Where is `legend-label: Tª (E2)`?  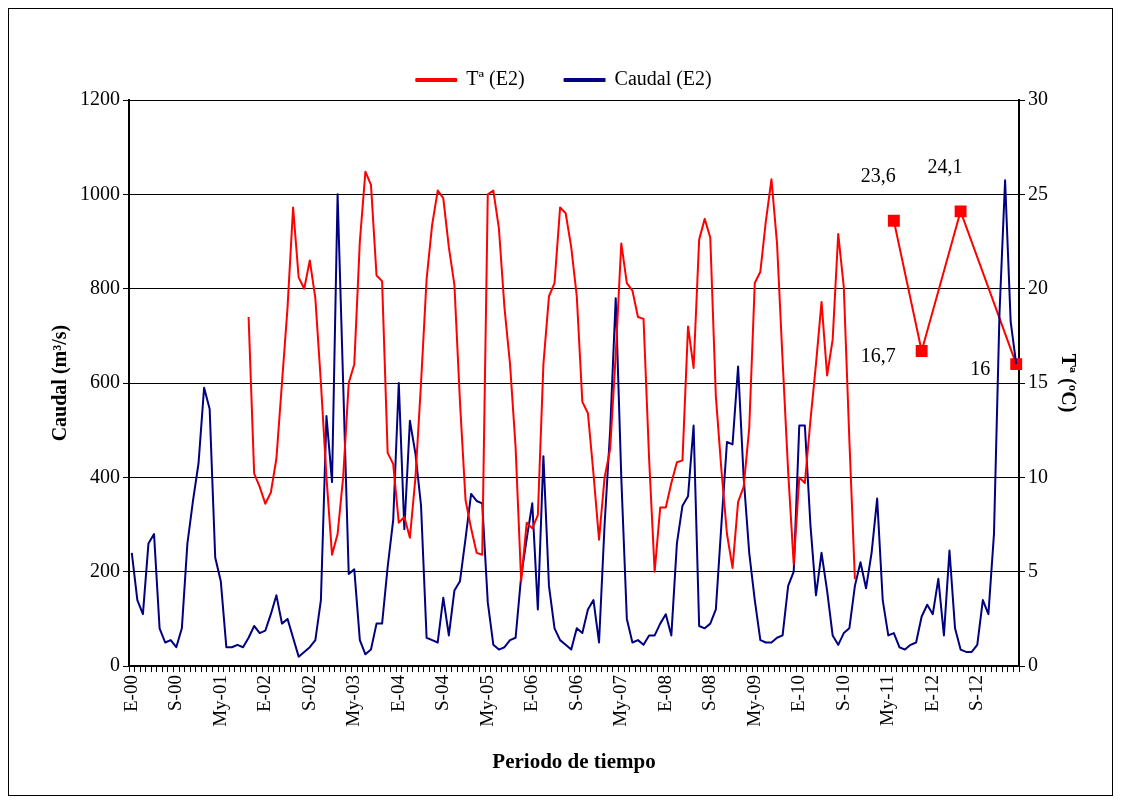 legend-label: Tª (E2) is located at coordinates (495, 79).